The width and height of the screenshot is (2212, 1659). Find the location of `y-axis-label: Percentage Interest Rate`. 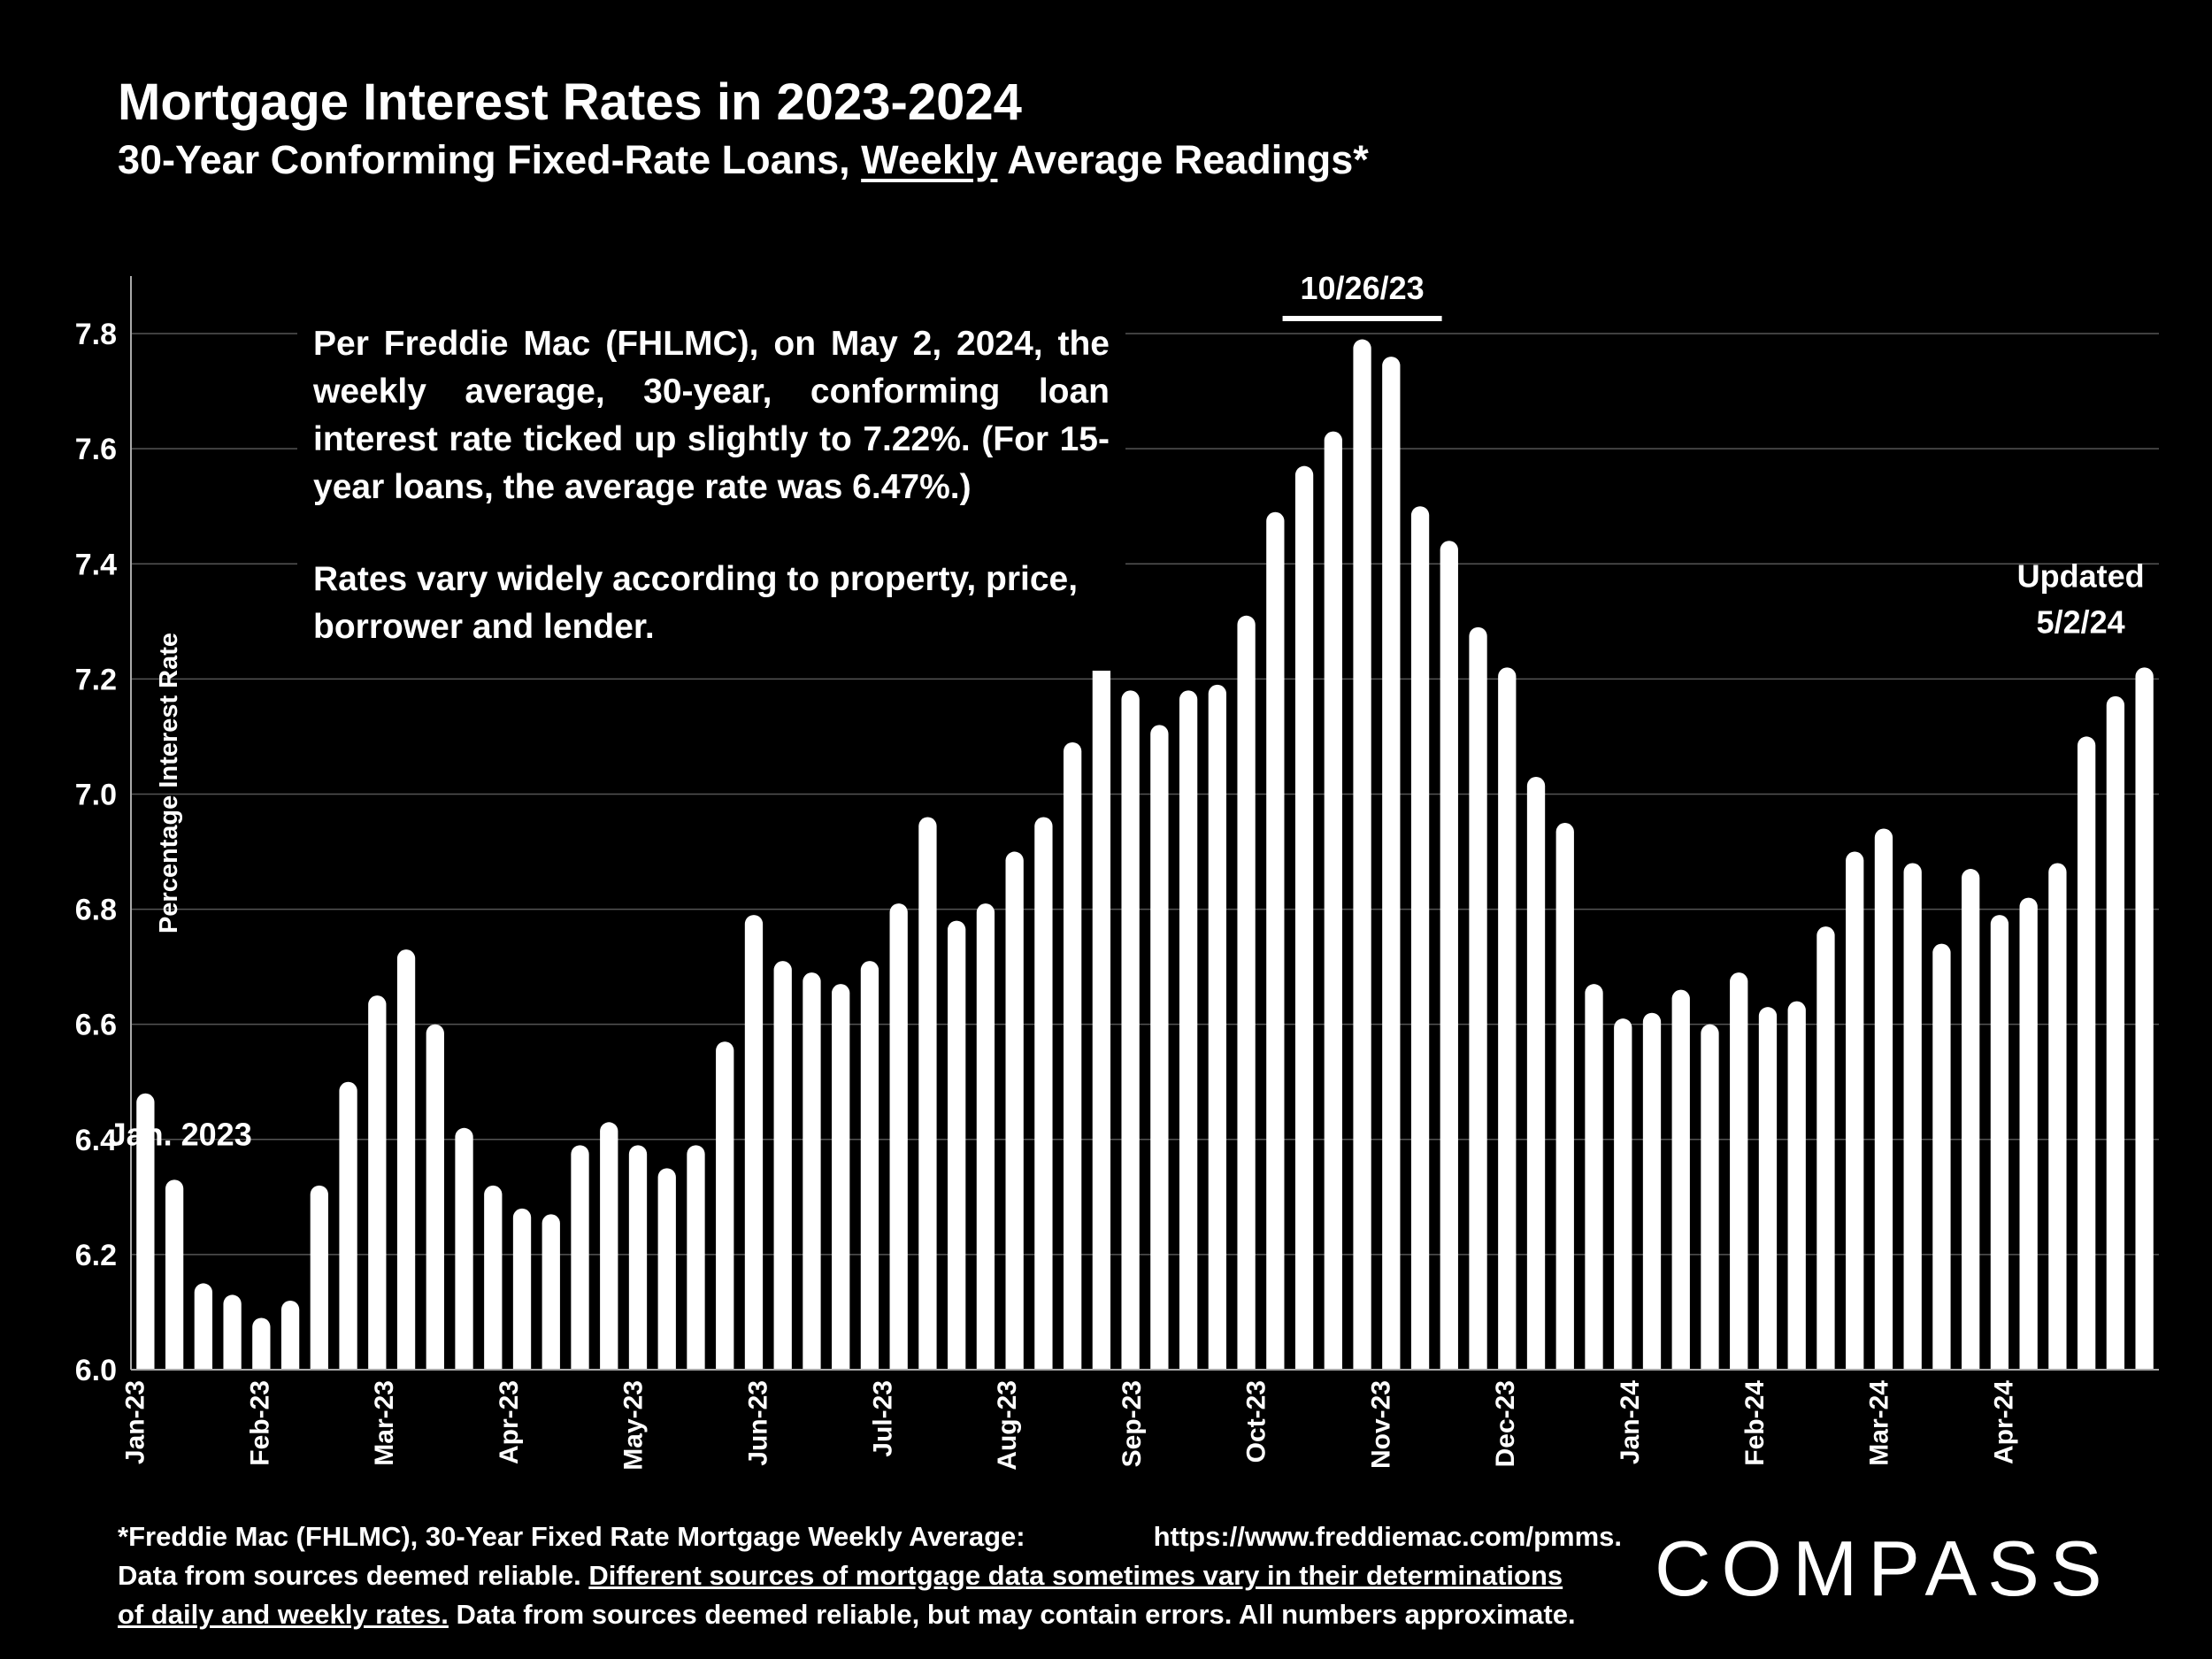

y-axis-label: Percentage Interest Rate is located at coordinates (169, 783).